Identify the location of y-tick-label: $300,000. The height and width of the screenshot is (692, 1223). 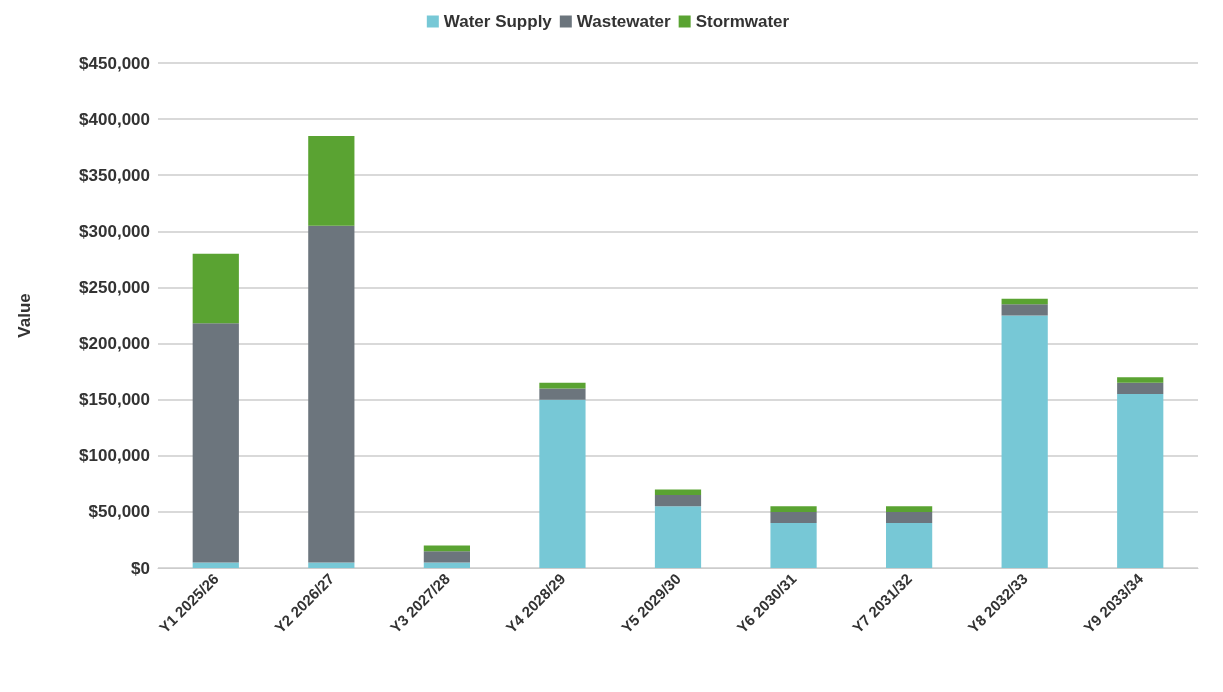
(114, 231).